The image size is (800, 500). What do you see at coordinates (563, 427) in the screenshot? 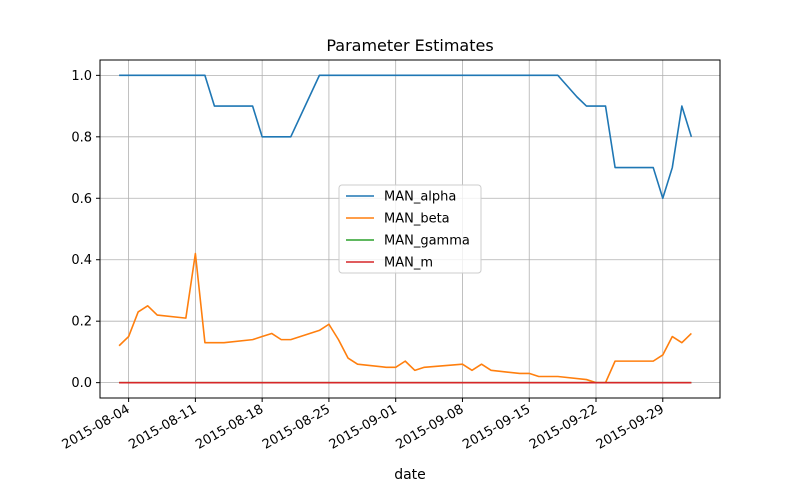
I see `x-tick-label: 2015-09-22` at bounding box center [563, 427].